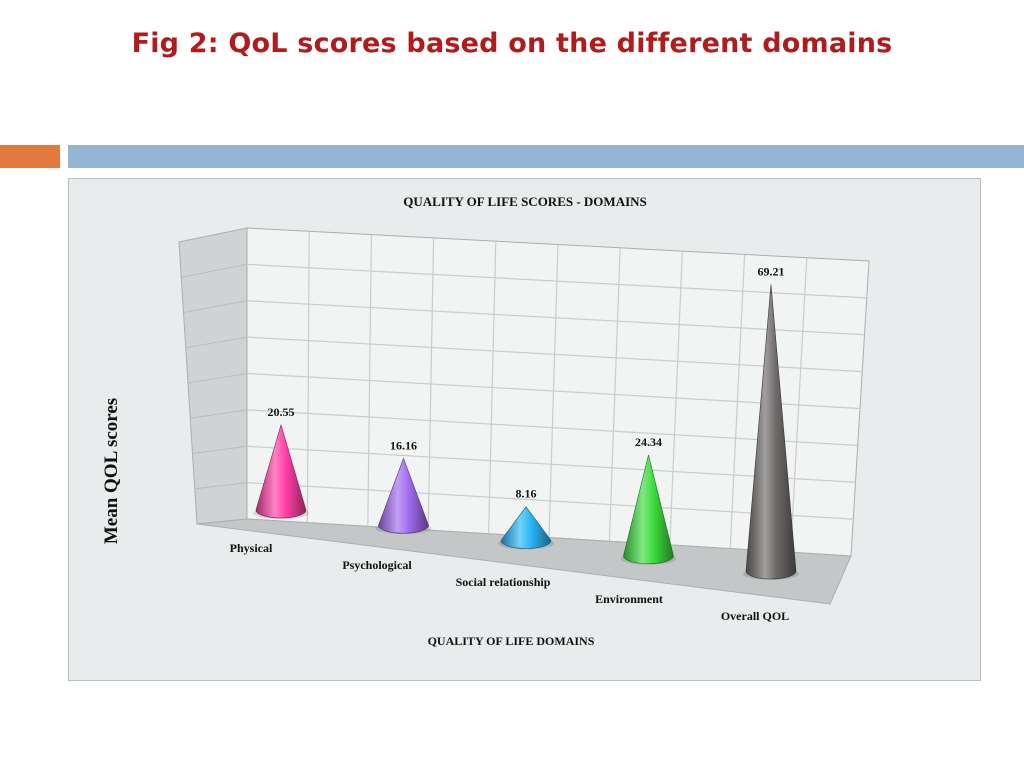 This screenshot has width=1024, height=768. I want to click on cone-physical, so click(281, 471).